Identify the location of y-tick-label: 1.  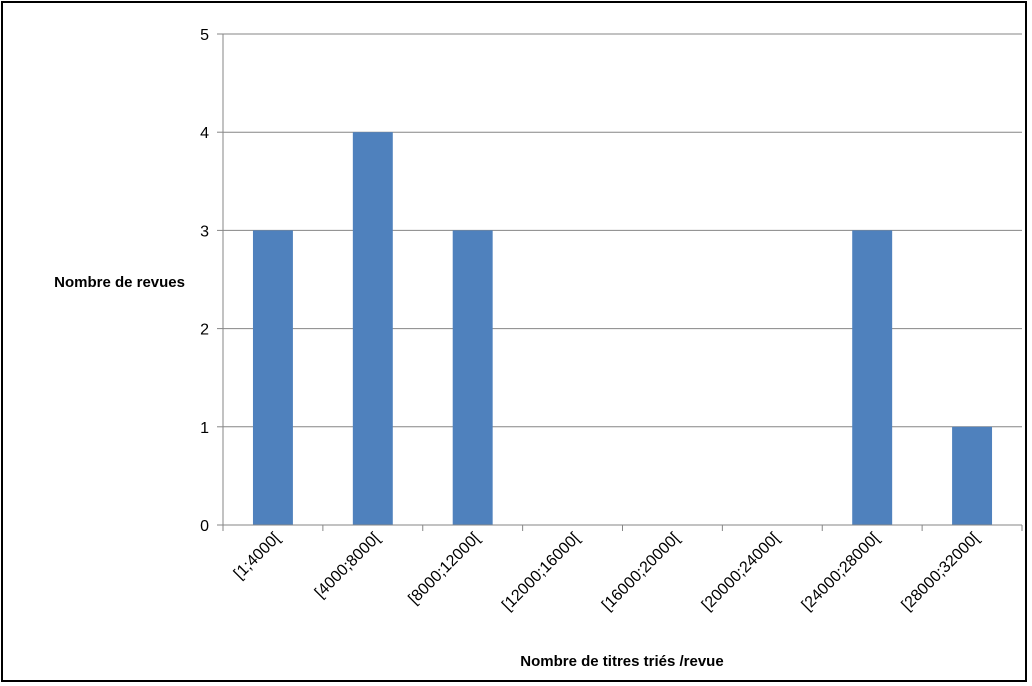
(204, 428).